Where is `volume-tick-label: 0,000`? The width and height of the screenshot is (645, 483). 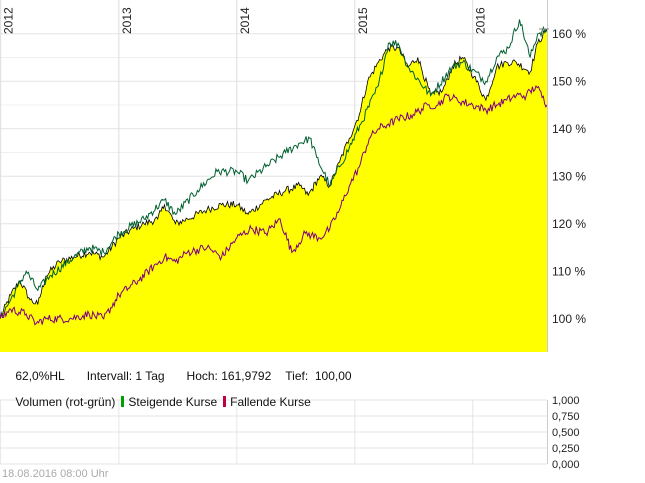
volume-tick-label: 0,000 is located at coordinates (566, 465).